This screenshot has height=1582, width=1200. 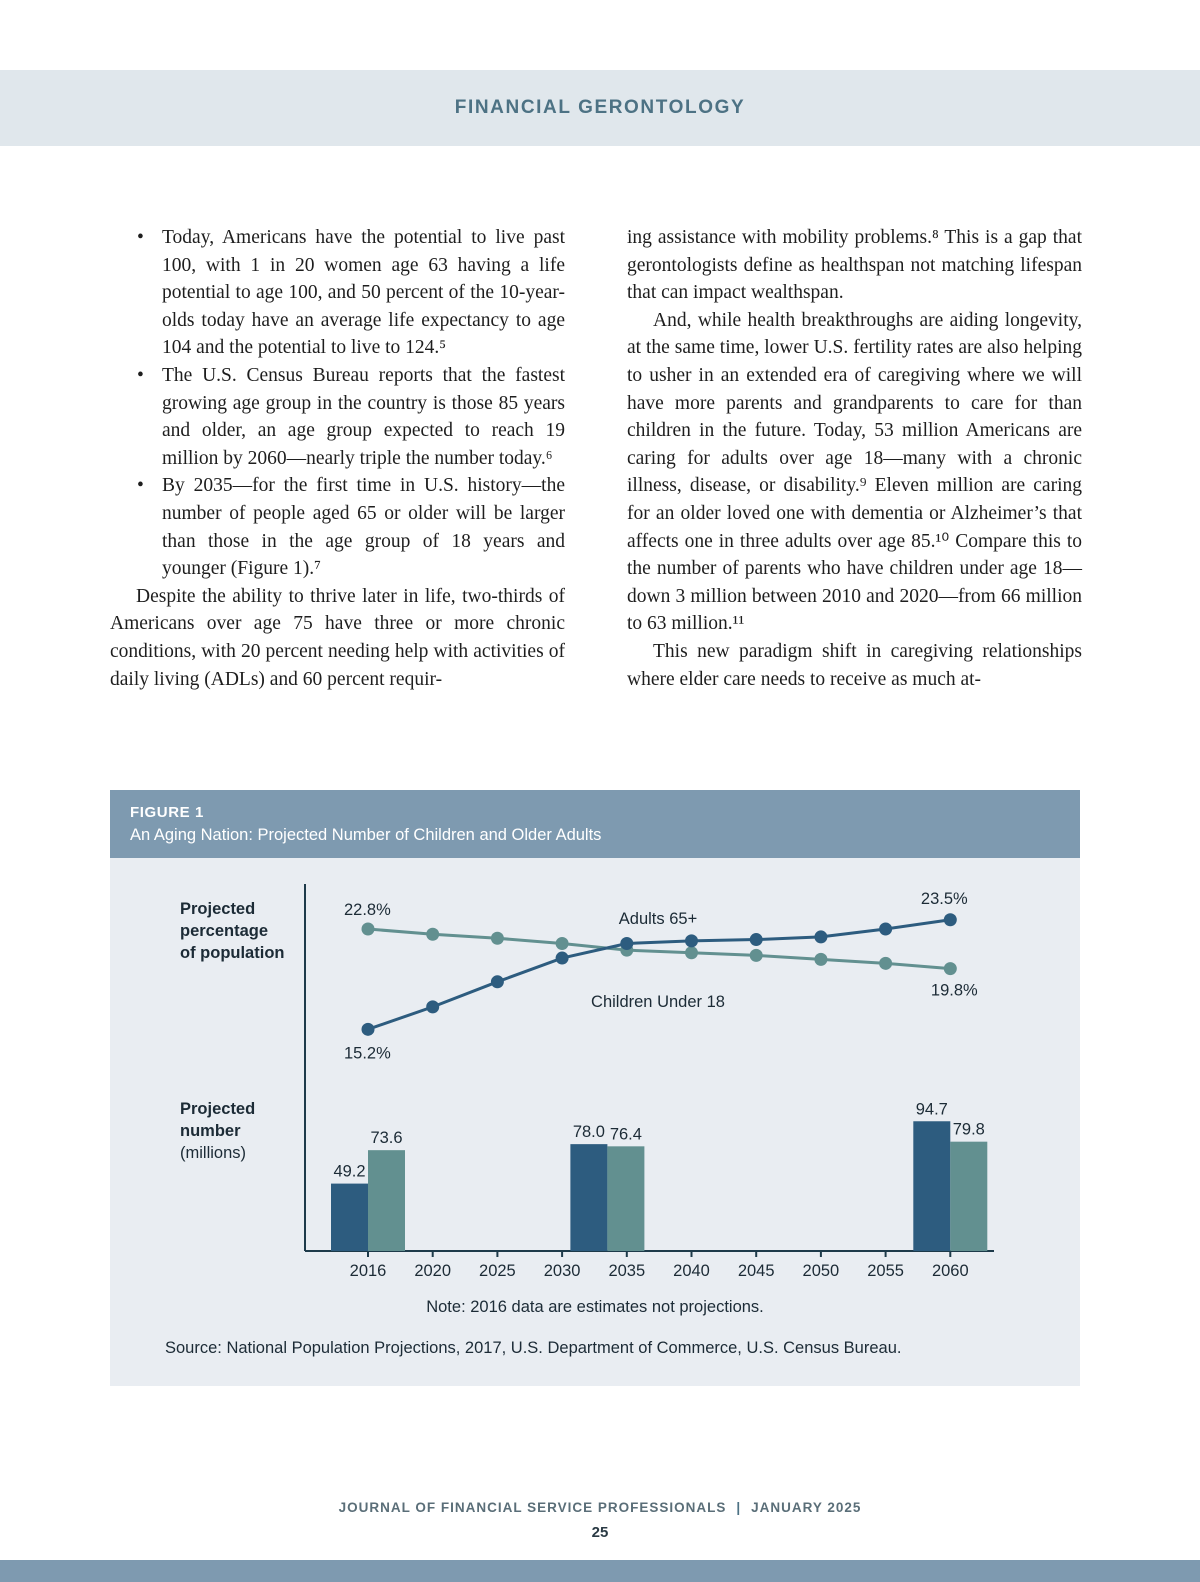 What do you see at coordinates (626, 1271) in the screenshot?
I see `x-tick-label: 2035` at bounding box center [626, 1271].